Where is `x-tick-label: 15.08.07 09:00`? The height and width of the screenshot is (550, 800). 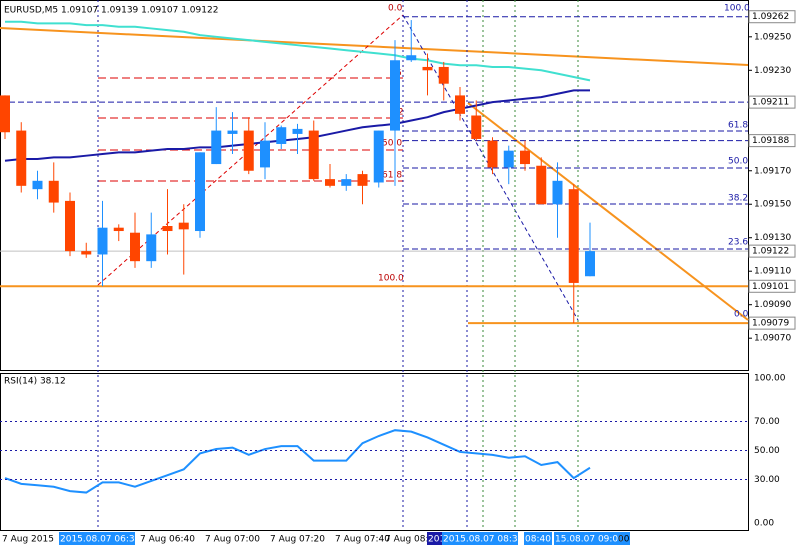
x-tick-label: 15.08.07 09:00 is located at coordinates (589, 540).